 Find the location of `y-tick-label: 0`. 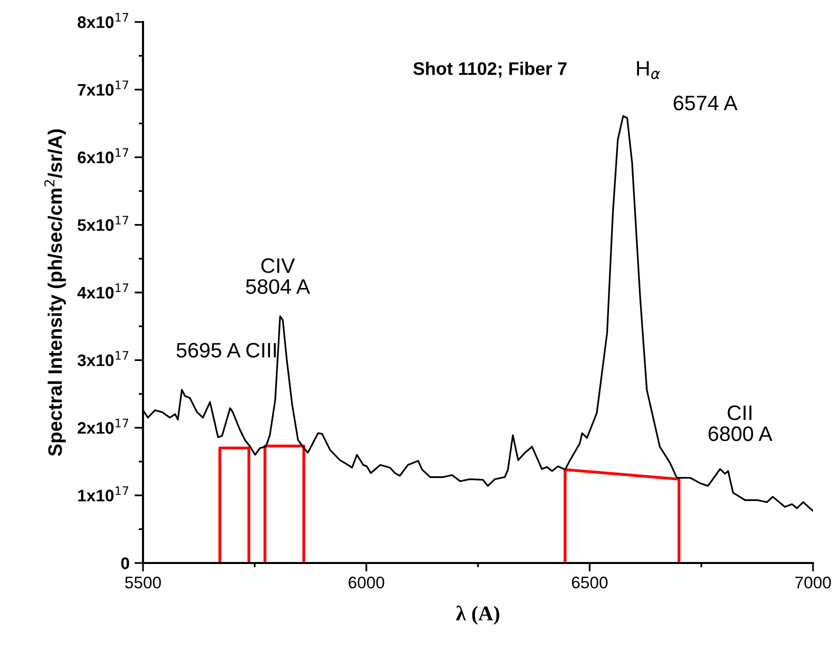

y-tick-label: 0 is located at coordinates (125, 563).